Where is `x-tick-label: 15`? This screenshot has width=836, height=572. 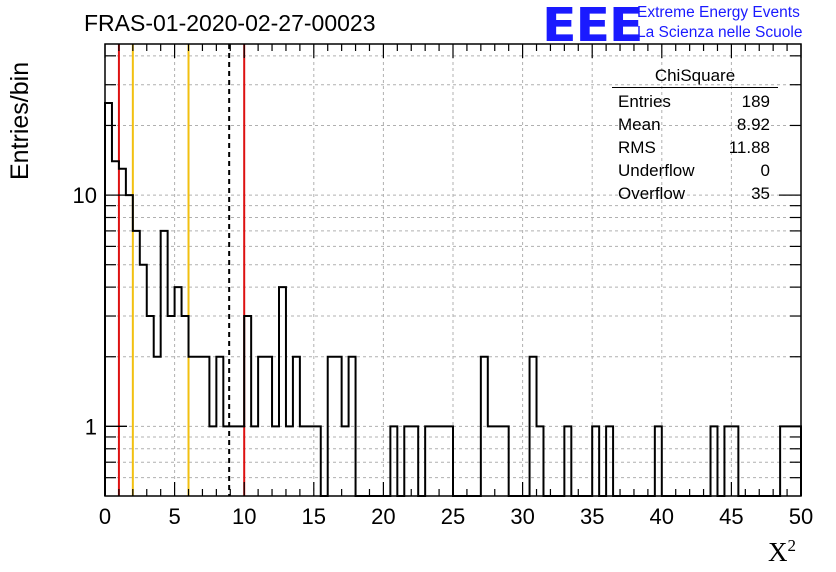 x-tick-label: 15 is located at coordinates (314, 516).